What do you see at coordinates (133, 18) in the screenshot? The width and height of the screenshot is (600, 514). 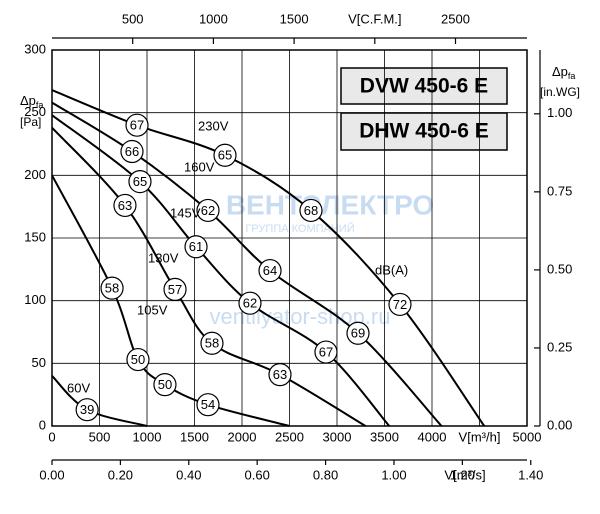 I see `x2-tick-label: 500` at bounding box center [133, 18].